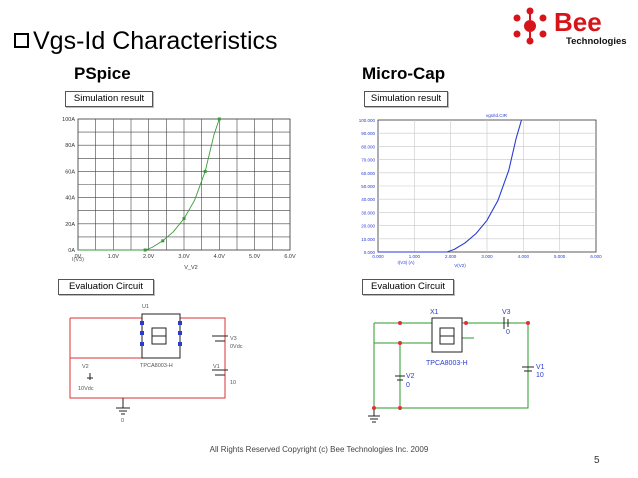  I want to click on microcap-v2-label: V2, so click(410, 376).